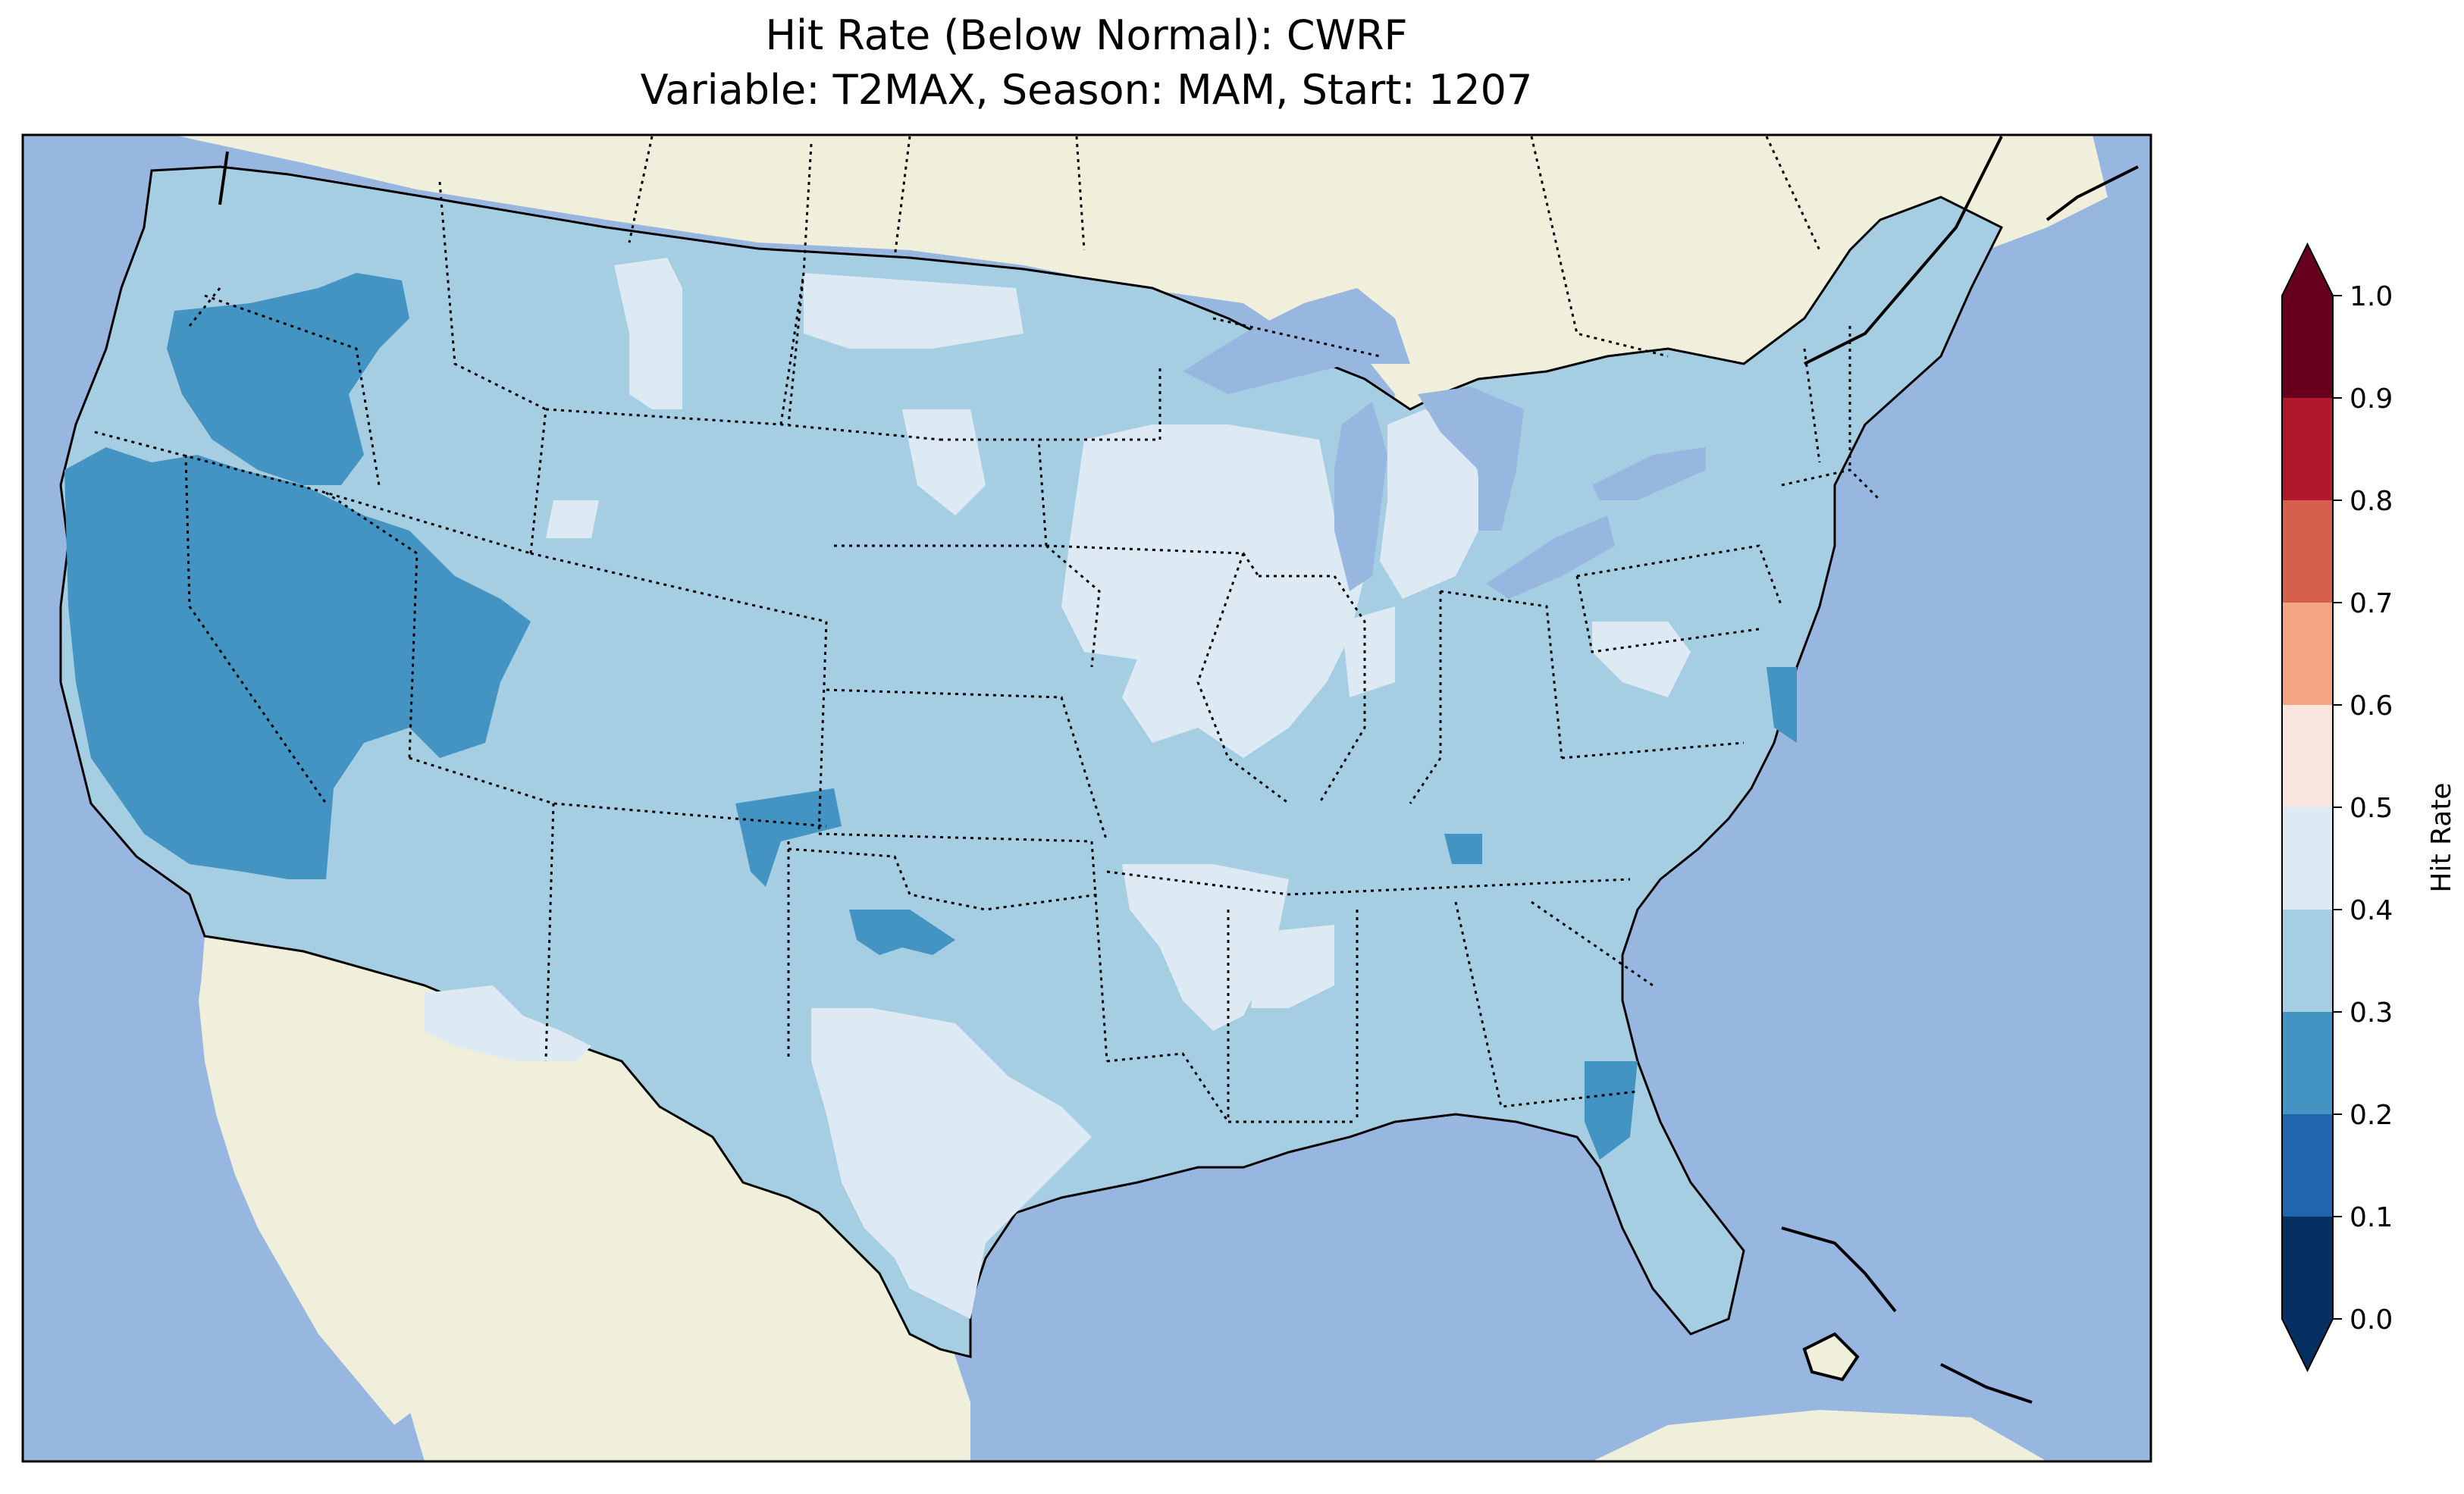  Describe the element at coordinates (2371, 808) in the screenshot. I see `colorbar-tick-label: 0.5` at that location.